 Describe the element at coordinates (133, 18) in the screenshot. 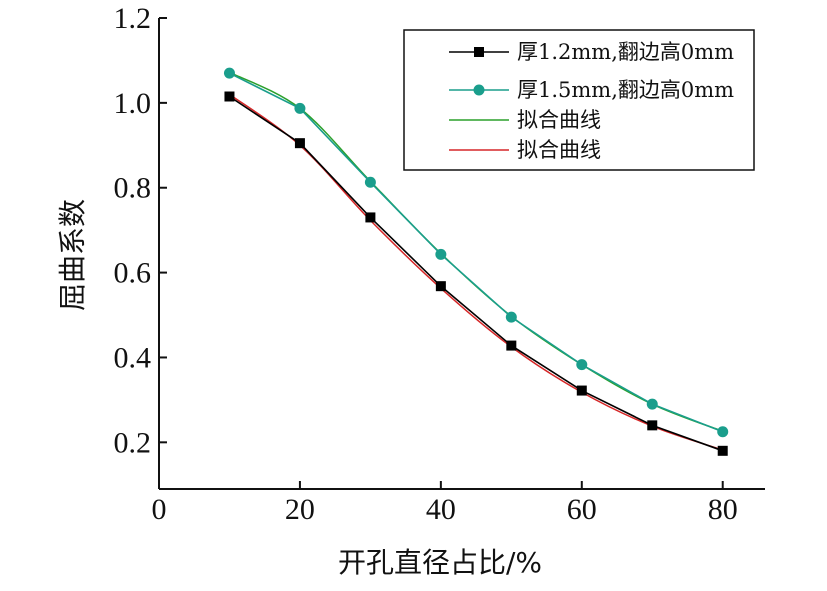

I see `y-tick-label: 1.2` at that location.